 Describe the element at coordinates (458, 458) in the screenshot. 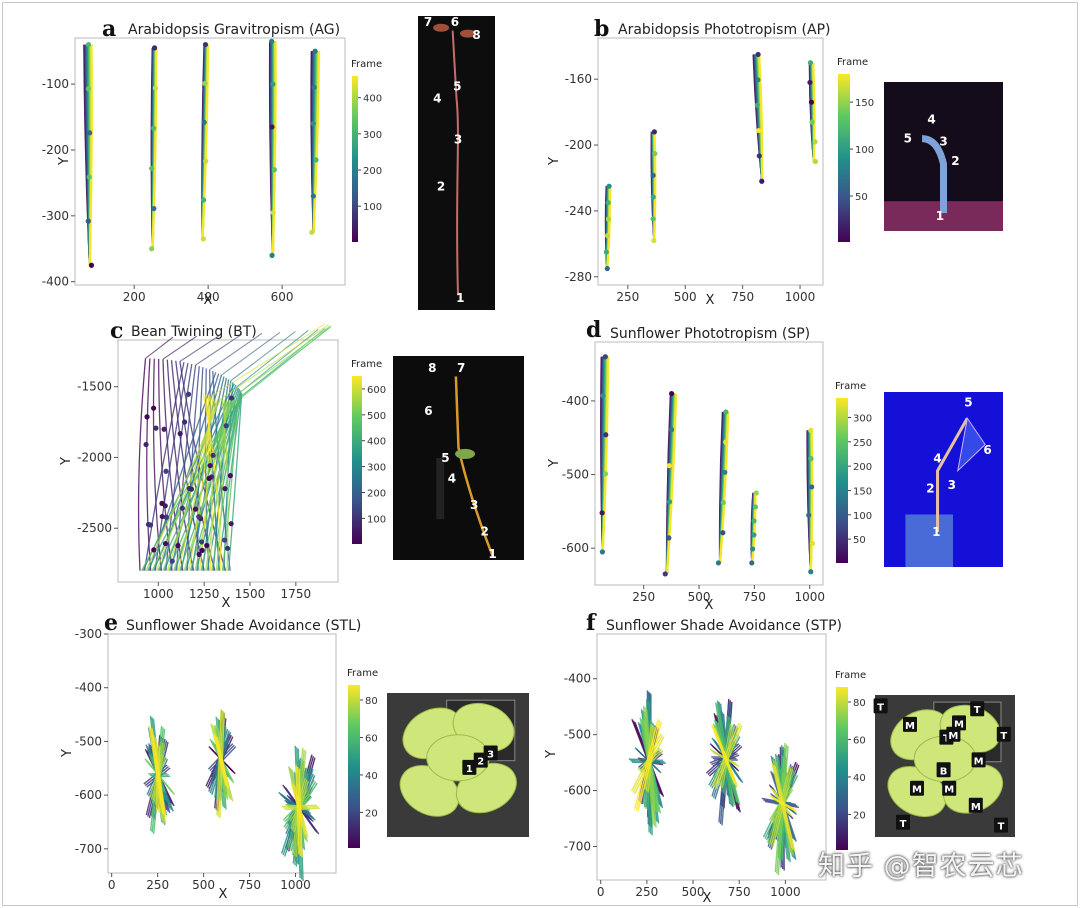

I see `photo-background` at that location.